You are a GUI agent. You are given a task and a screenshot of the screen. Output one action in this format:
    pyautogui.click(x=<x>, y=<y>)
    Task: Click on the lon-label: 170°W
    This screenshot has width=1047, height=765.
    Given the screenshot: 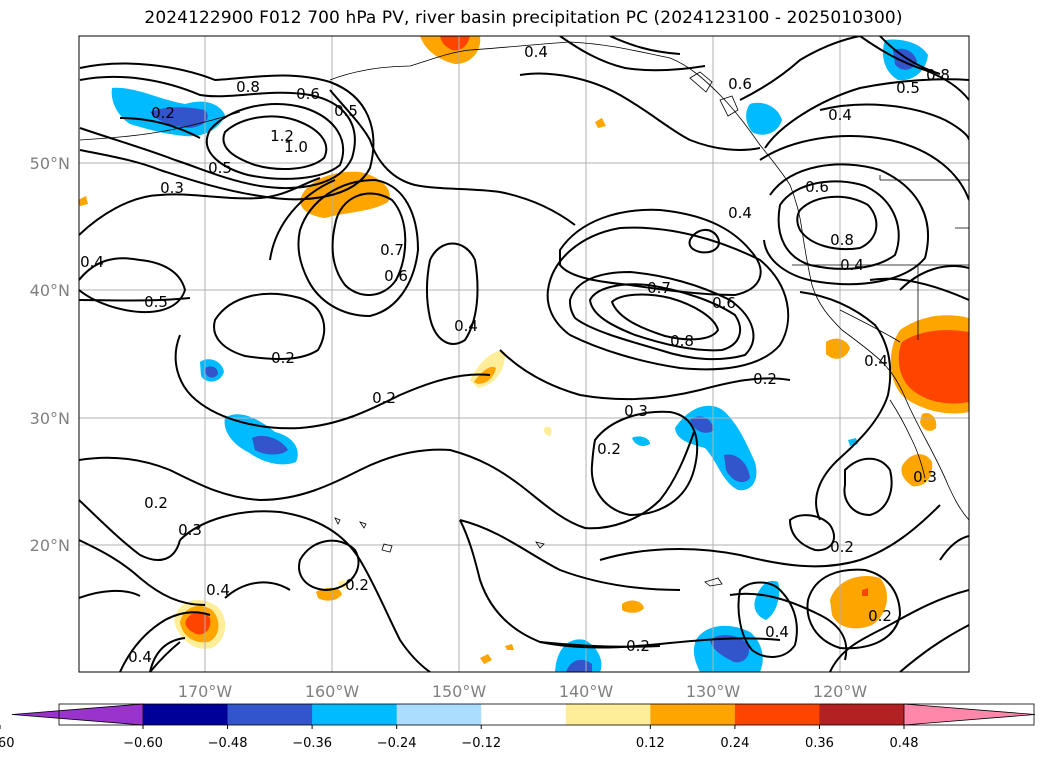 What is the action you would take?
    pyautogui.click(x=205, y=691)
    